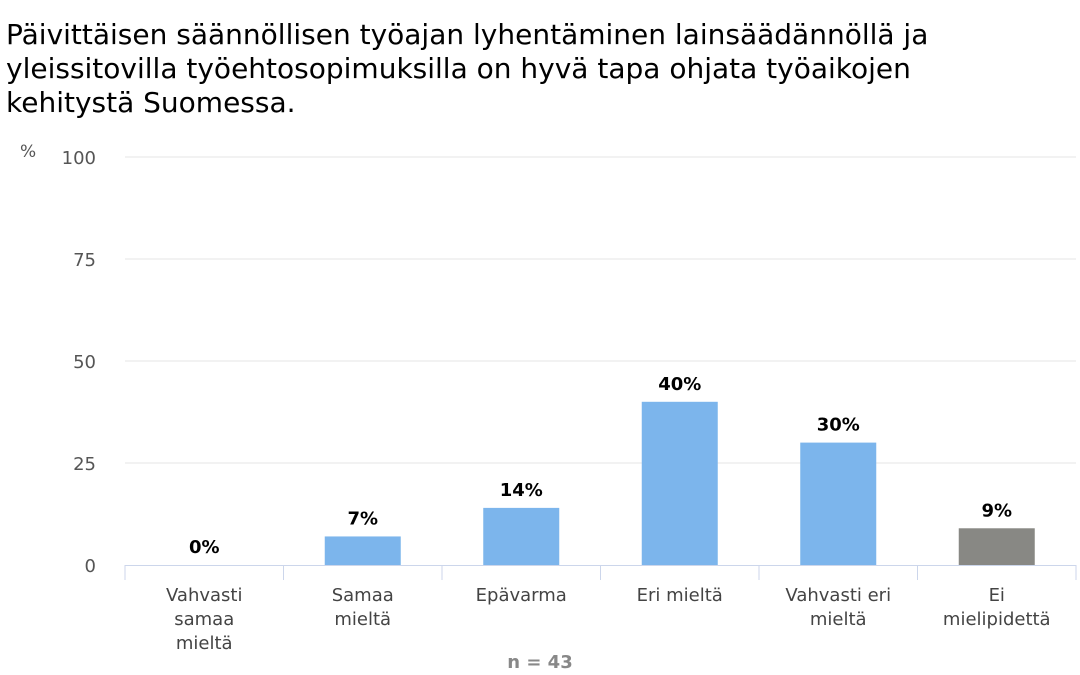  I want to click on y-tick-label: 0, so click(90, 566).